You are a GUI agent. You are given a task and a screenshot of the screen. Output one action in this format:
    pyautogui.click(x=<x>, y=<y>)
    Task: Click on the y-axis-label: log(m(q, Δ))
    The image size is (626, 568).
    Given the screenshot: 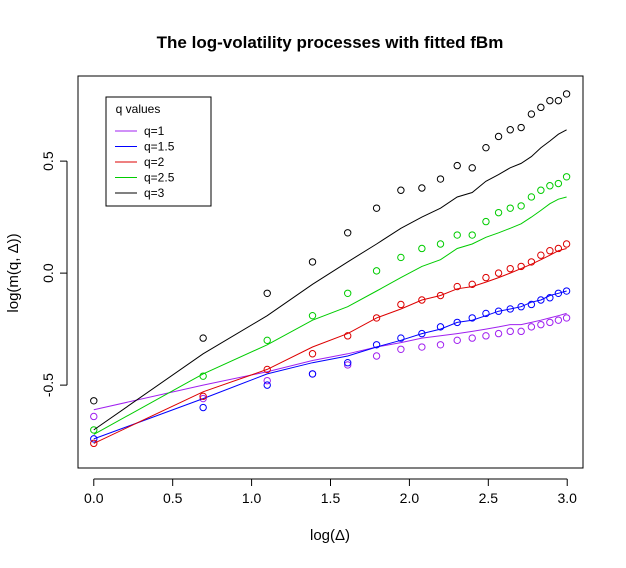 What is the action you would take?
    pyautogui.click(x=13, y=272)
    